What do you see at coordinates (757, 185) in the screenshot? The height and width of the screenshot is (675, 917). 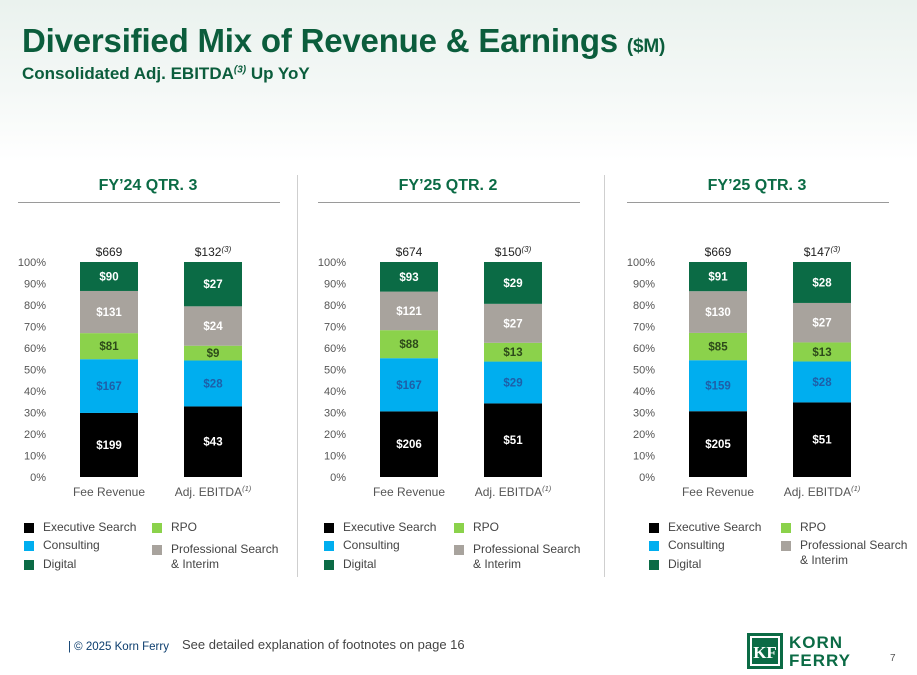 I see `panel-title: FY’25 QTR. 3` at bounding box center [757, 185].